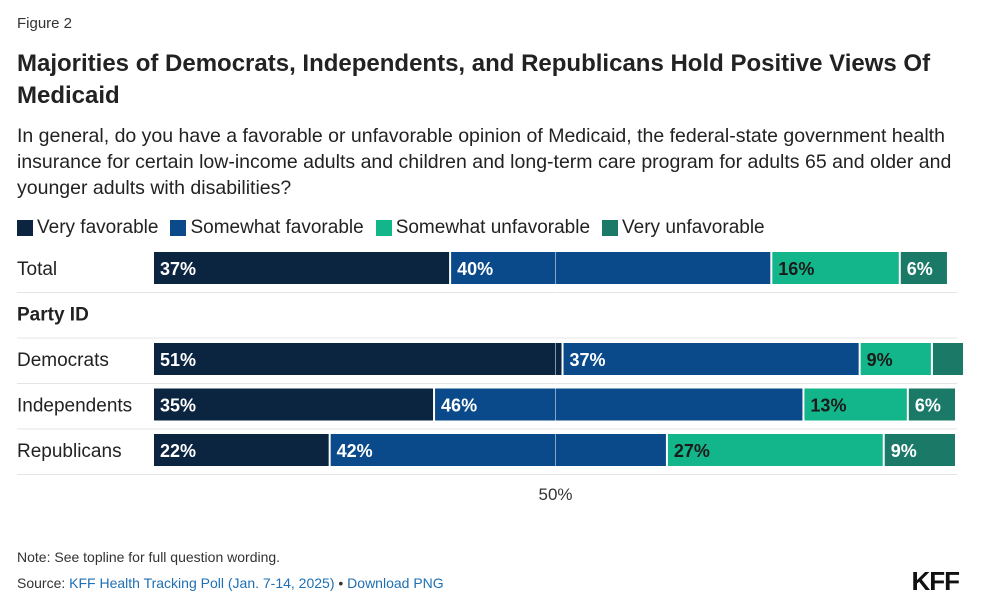 The width and height of the screenshot is (987, 614). Describe the element at coordinates (45, 23) in the screenshot. I see `figure-label: Figure 2` at that location.